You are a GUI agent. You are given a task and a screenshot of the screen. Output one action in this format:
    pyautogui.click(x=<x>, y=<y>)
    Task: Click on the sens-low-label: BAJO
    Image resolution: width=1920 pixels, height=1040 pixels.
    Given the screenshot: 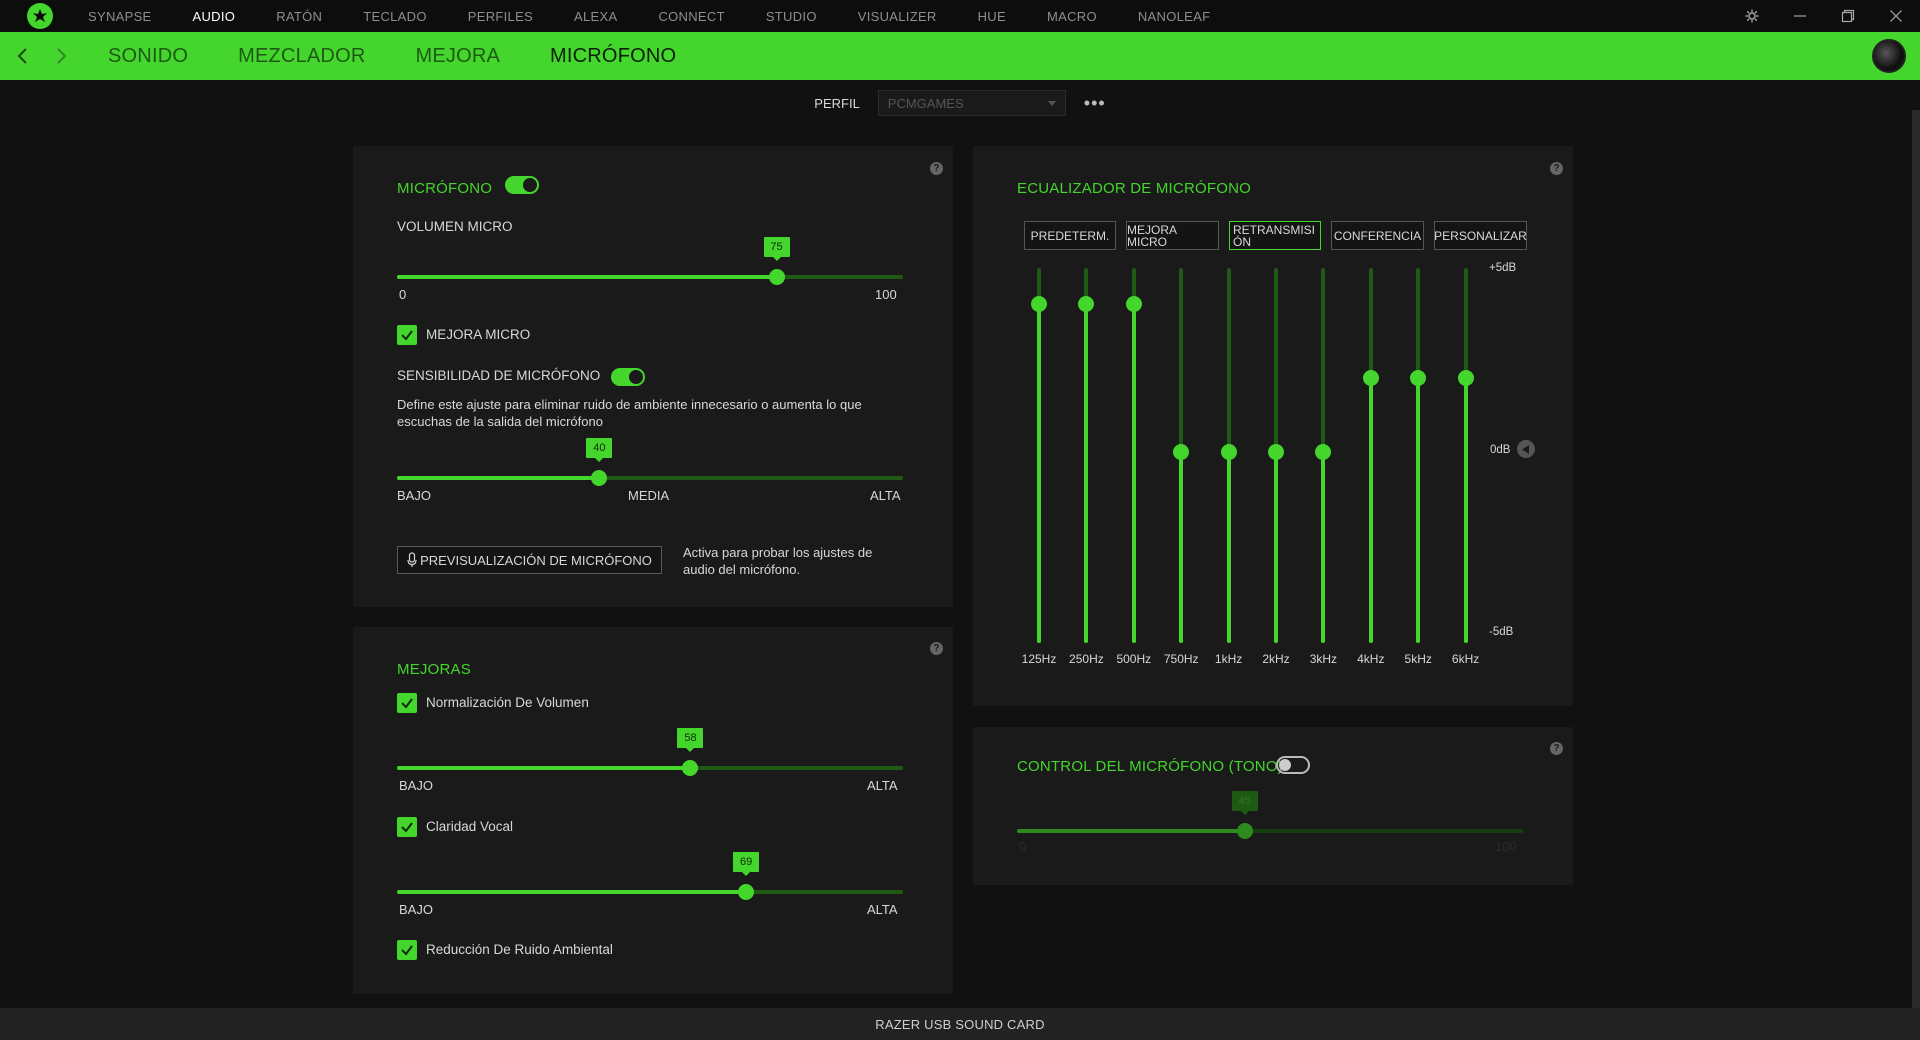 What is the action you would take?
    pyautogui.click(x=414, y=495)
    